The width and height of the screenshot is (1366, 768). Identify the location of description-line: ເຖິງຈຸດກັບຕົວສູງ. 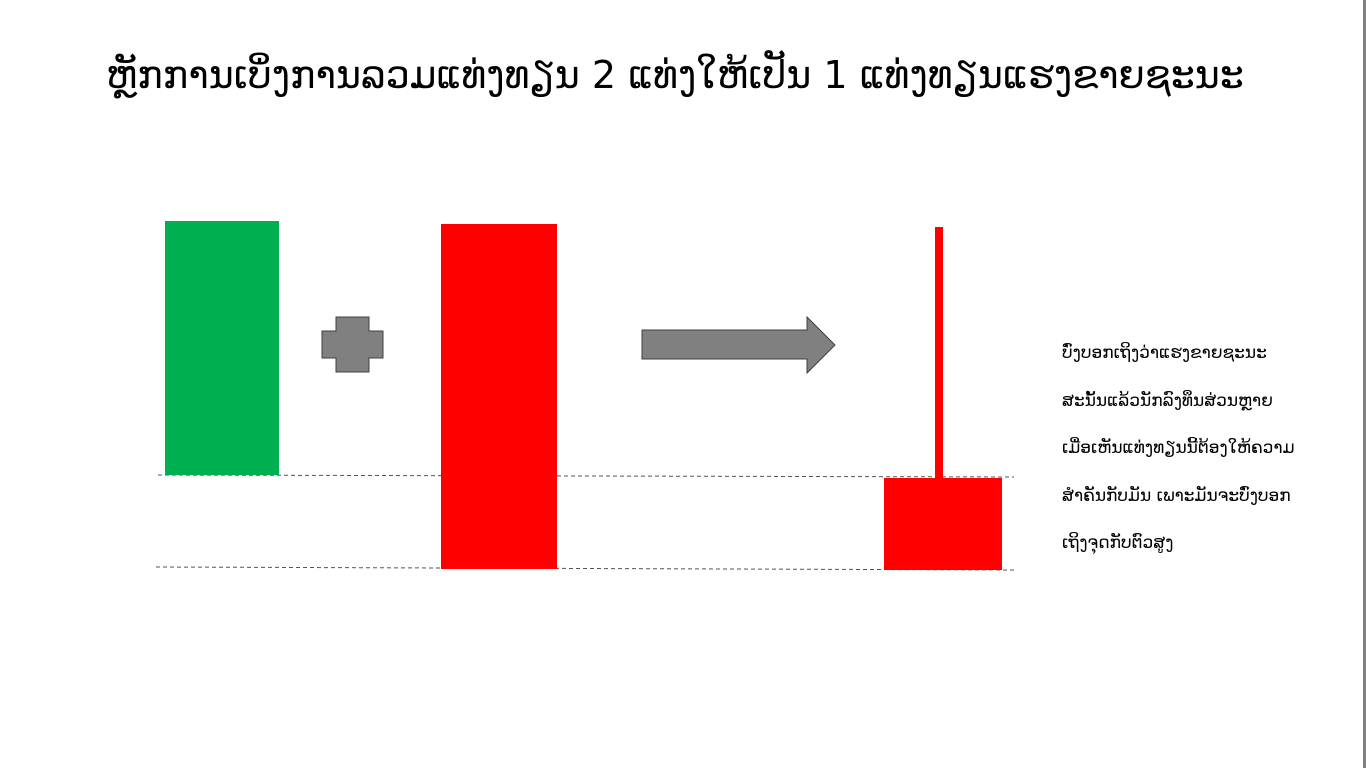
(1118, 543).